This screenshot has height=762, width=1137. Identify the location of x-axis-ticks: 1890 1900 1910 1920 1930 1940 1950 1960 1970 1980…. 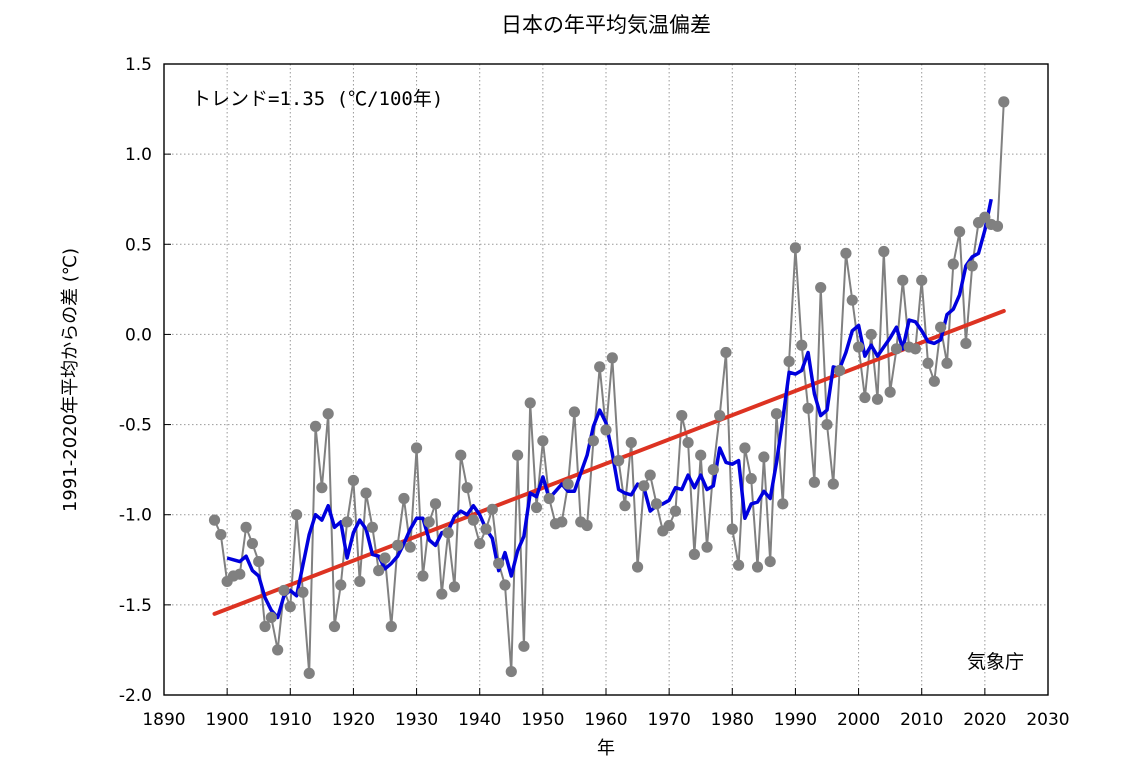
(606, 709).